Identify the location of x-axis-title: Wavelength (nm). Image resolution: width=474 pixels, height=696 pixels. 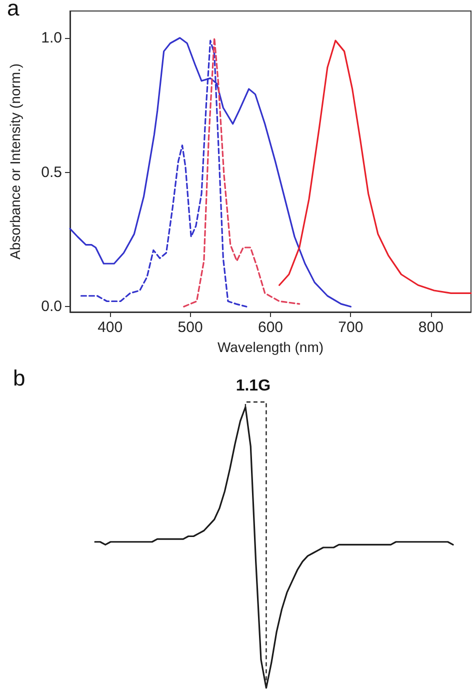
(270, 347).